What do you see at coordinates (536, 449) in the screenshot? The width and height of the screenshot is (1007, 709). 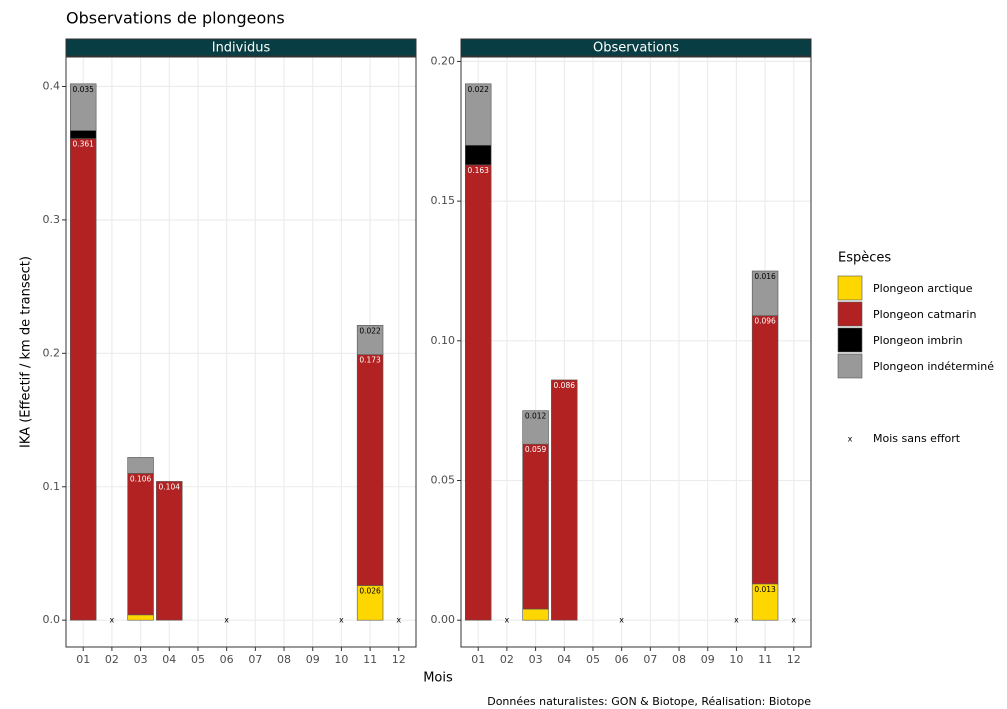 I see `value-label: 0.059` at bounding box center [536, 449].